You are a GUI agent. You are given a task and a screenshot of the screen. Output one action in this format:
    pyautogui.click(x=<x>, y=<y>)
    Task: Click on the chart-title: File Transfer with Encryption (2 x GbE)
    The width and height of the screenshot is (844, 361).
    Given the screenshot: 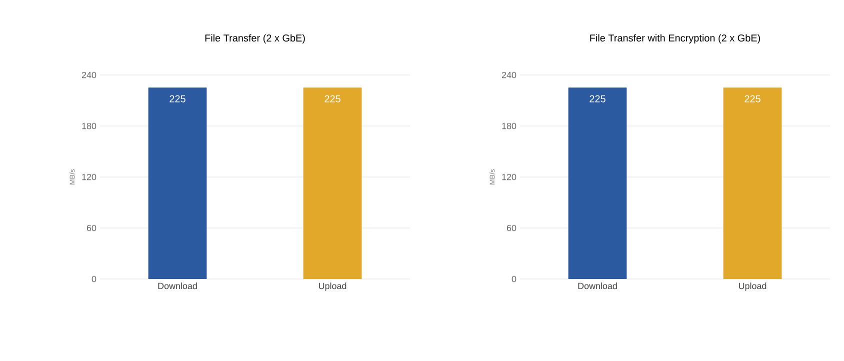 What is the action you would take?
    pyautogui.click(x=675, y=39)
    